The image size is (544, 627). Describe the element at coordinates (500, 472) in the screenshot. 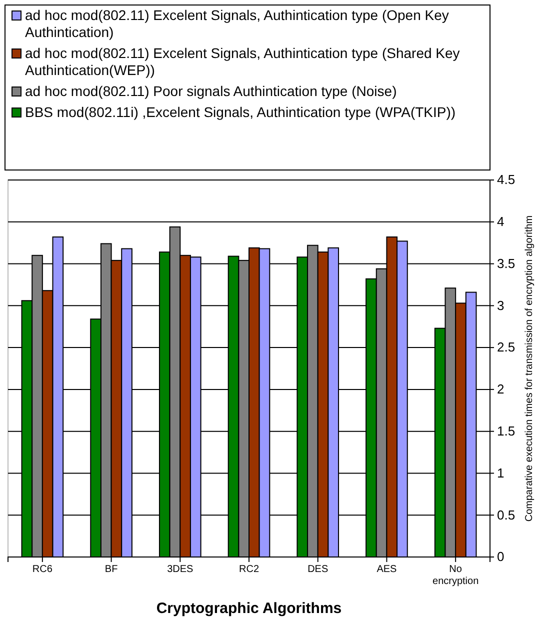

I see `y-tick-label: 1` at that location.